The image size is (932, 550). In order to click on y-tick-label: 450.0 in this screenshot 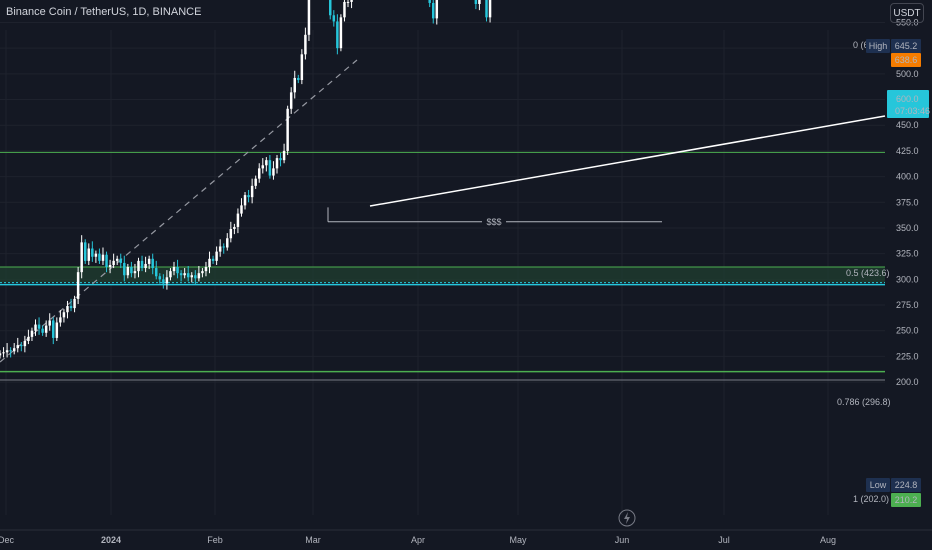, I will do `click(907, 125)`.